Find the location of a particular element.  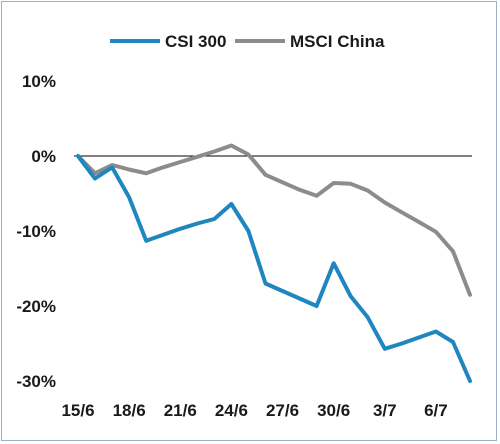

y-tick-label: -30% is located at coordinates (36, 381).